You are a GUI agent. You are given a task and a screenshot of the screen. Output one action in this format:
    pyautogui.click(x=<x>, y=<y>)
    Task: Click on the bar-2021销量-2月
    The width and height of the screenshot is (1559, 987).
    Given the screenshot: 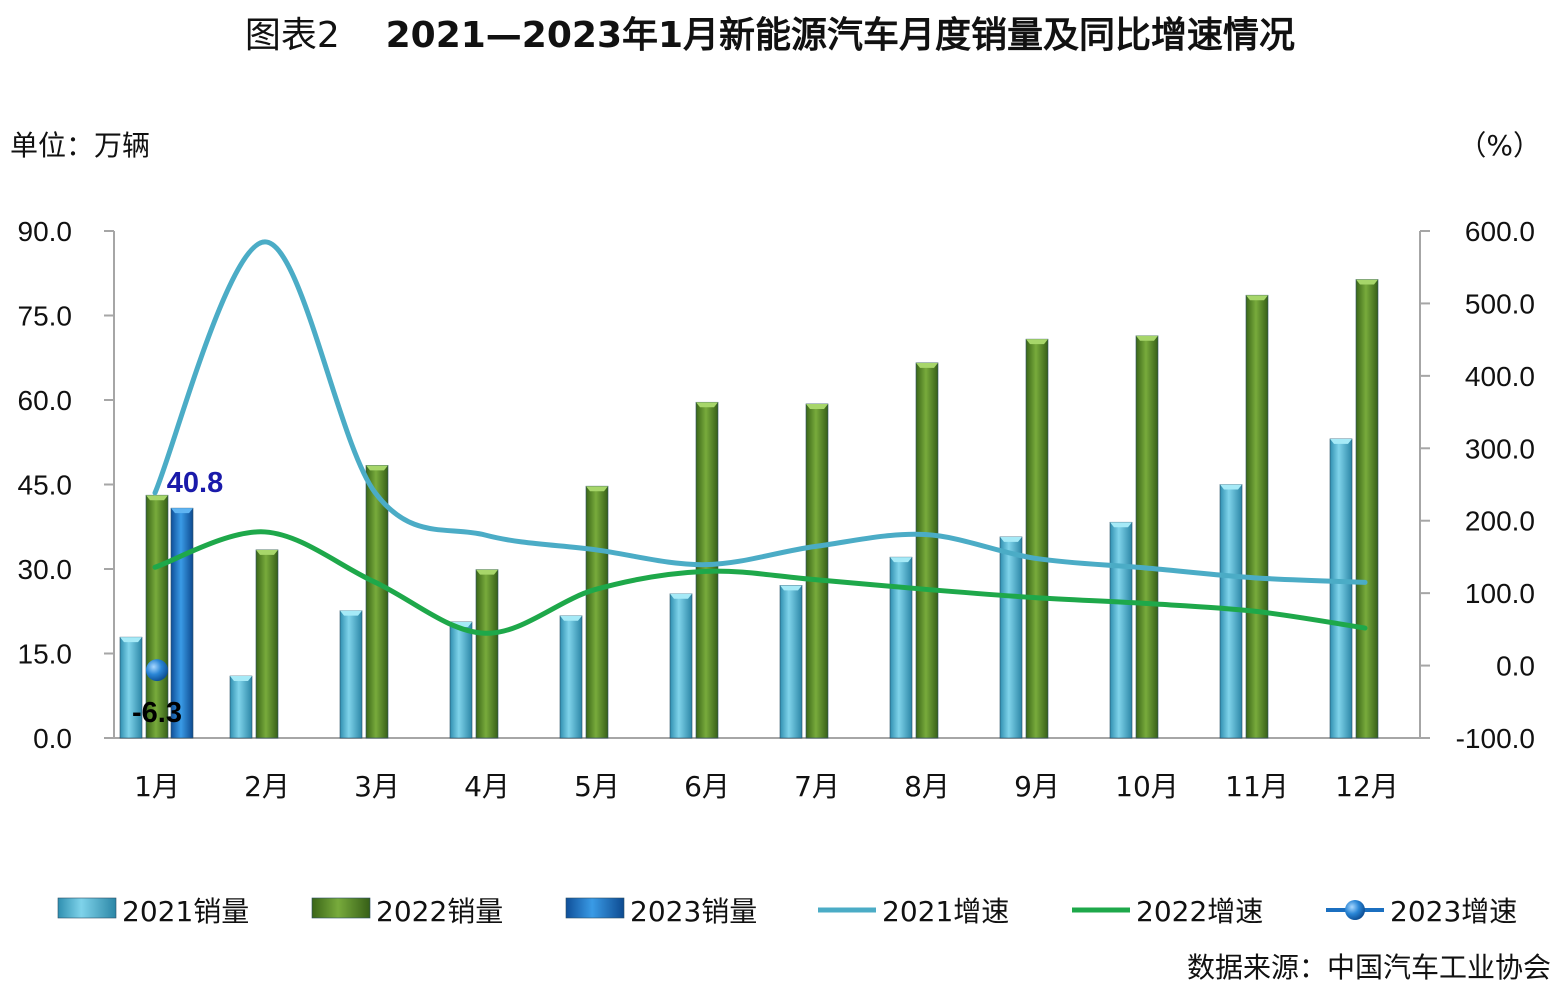 What is the action you would take?
    pyautogui.click(x=241, y=707)
    